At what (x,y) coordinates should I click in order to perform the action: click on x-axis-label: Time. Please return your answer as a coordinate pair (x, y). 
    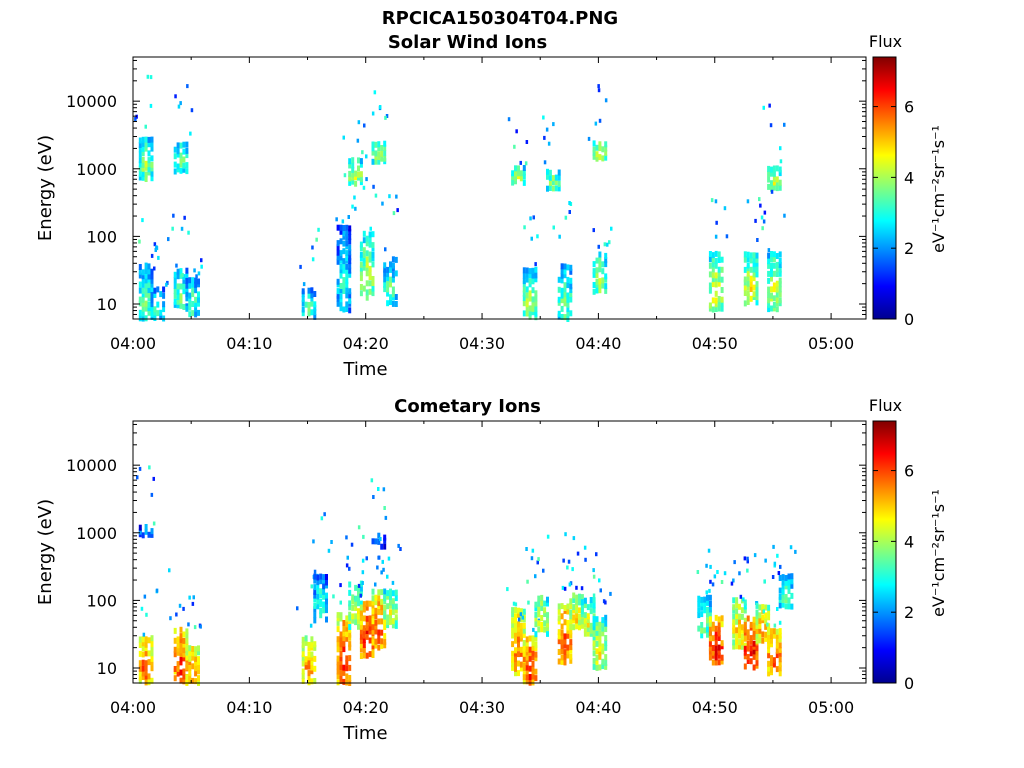
    Looking at the image, I should click on (364, 733).